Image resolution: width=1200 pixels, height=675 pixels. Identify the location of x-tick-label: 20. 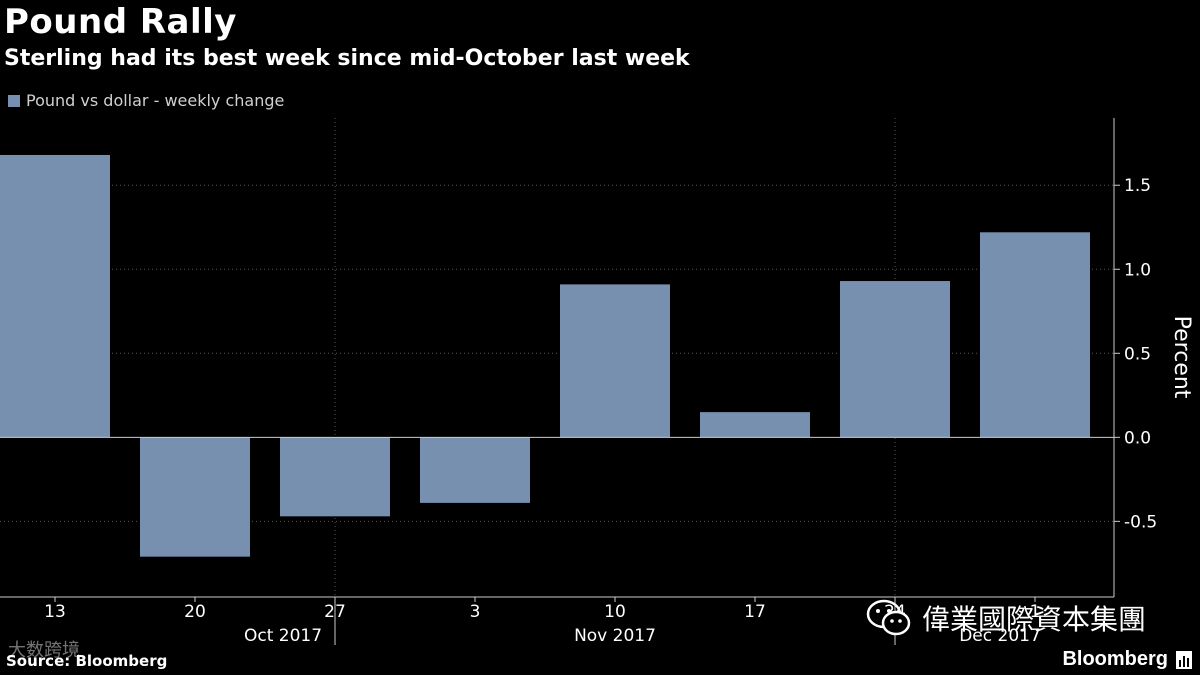
(195, 612).